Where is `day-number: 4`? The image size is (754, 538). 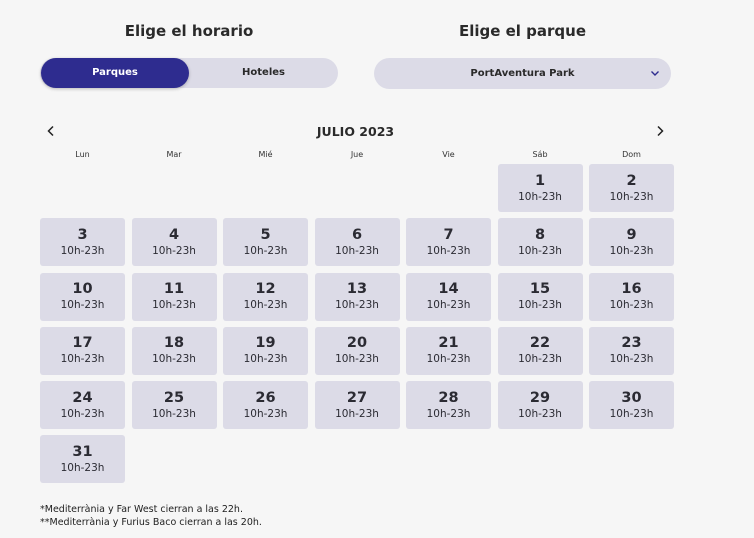
day-number: 4 is located at coordinates (174, 234).